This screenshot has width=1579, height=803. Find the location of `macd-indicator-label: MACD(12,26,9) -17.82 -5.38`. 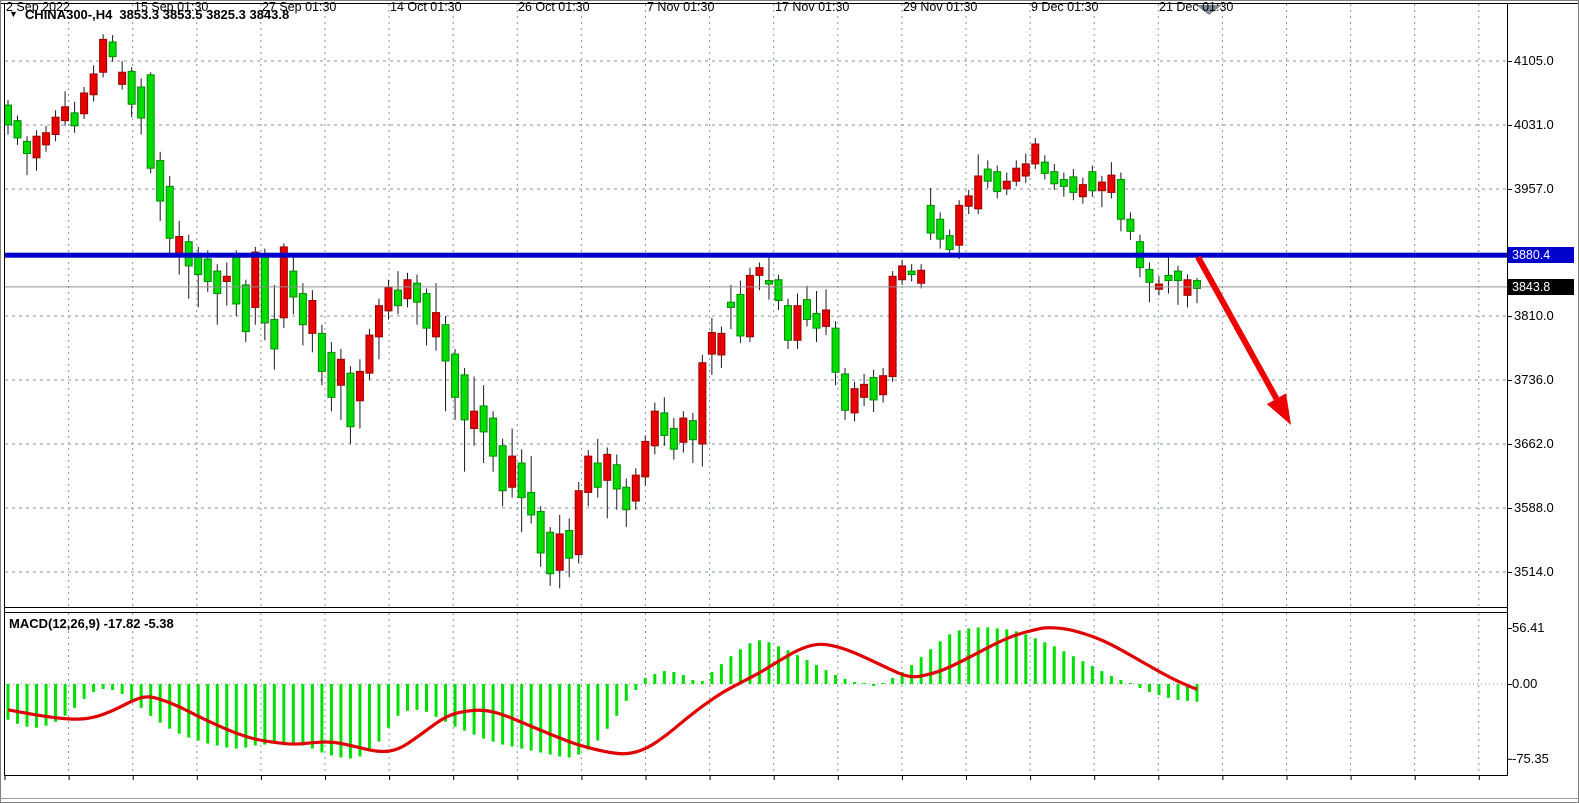

macd-indicator-label: MACD(12,26,9) -17.82 -5.38 is located at coordinates (91, 623).